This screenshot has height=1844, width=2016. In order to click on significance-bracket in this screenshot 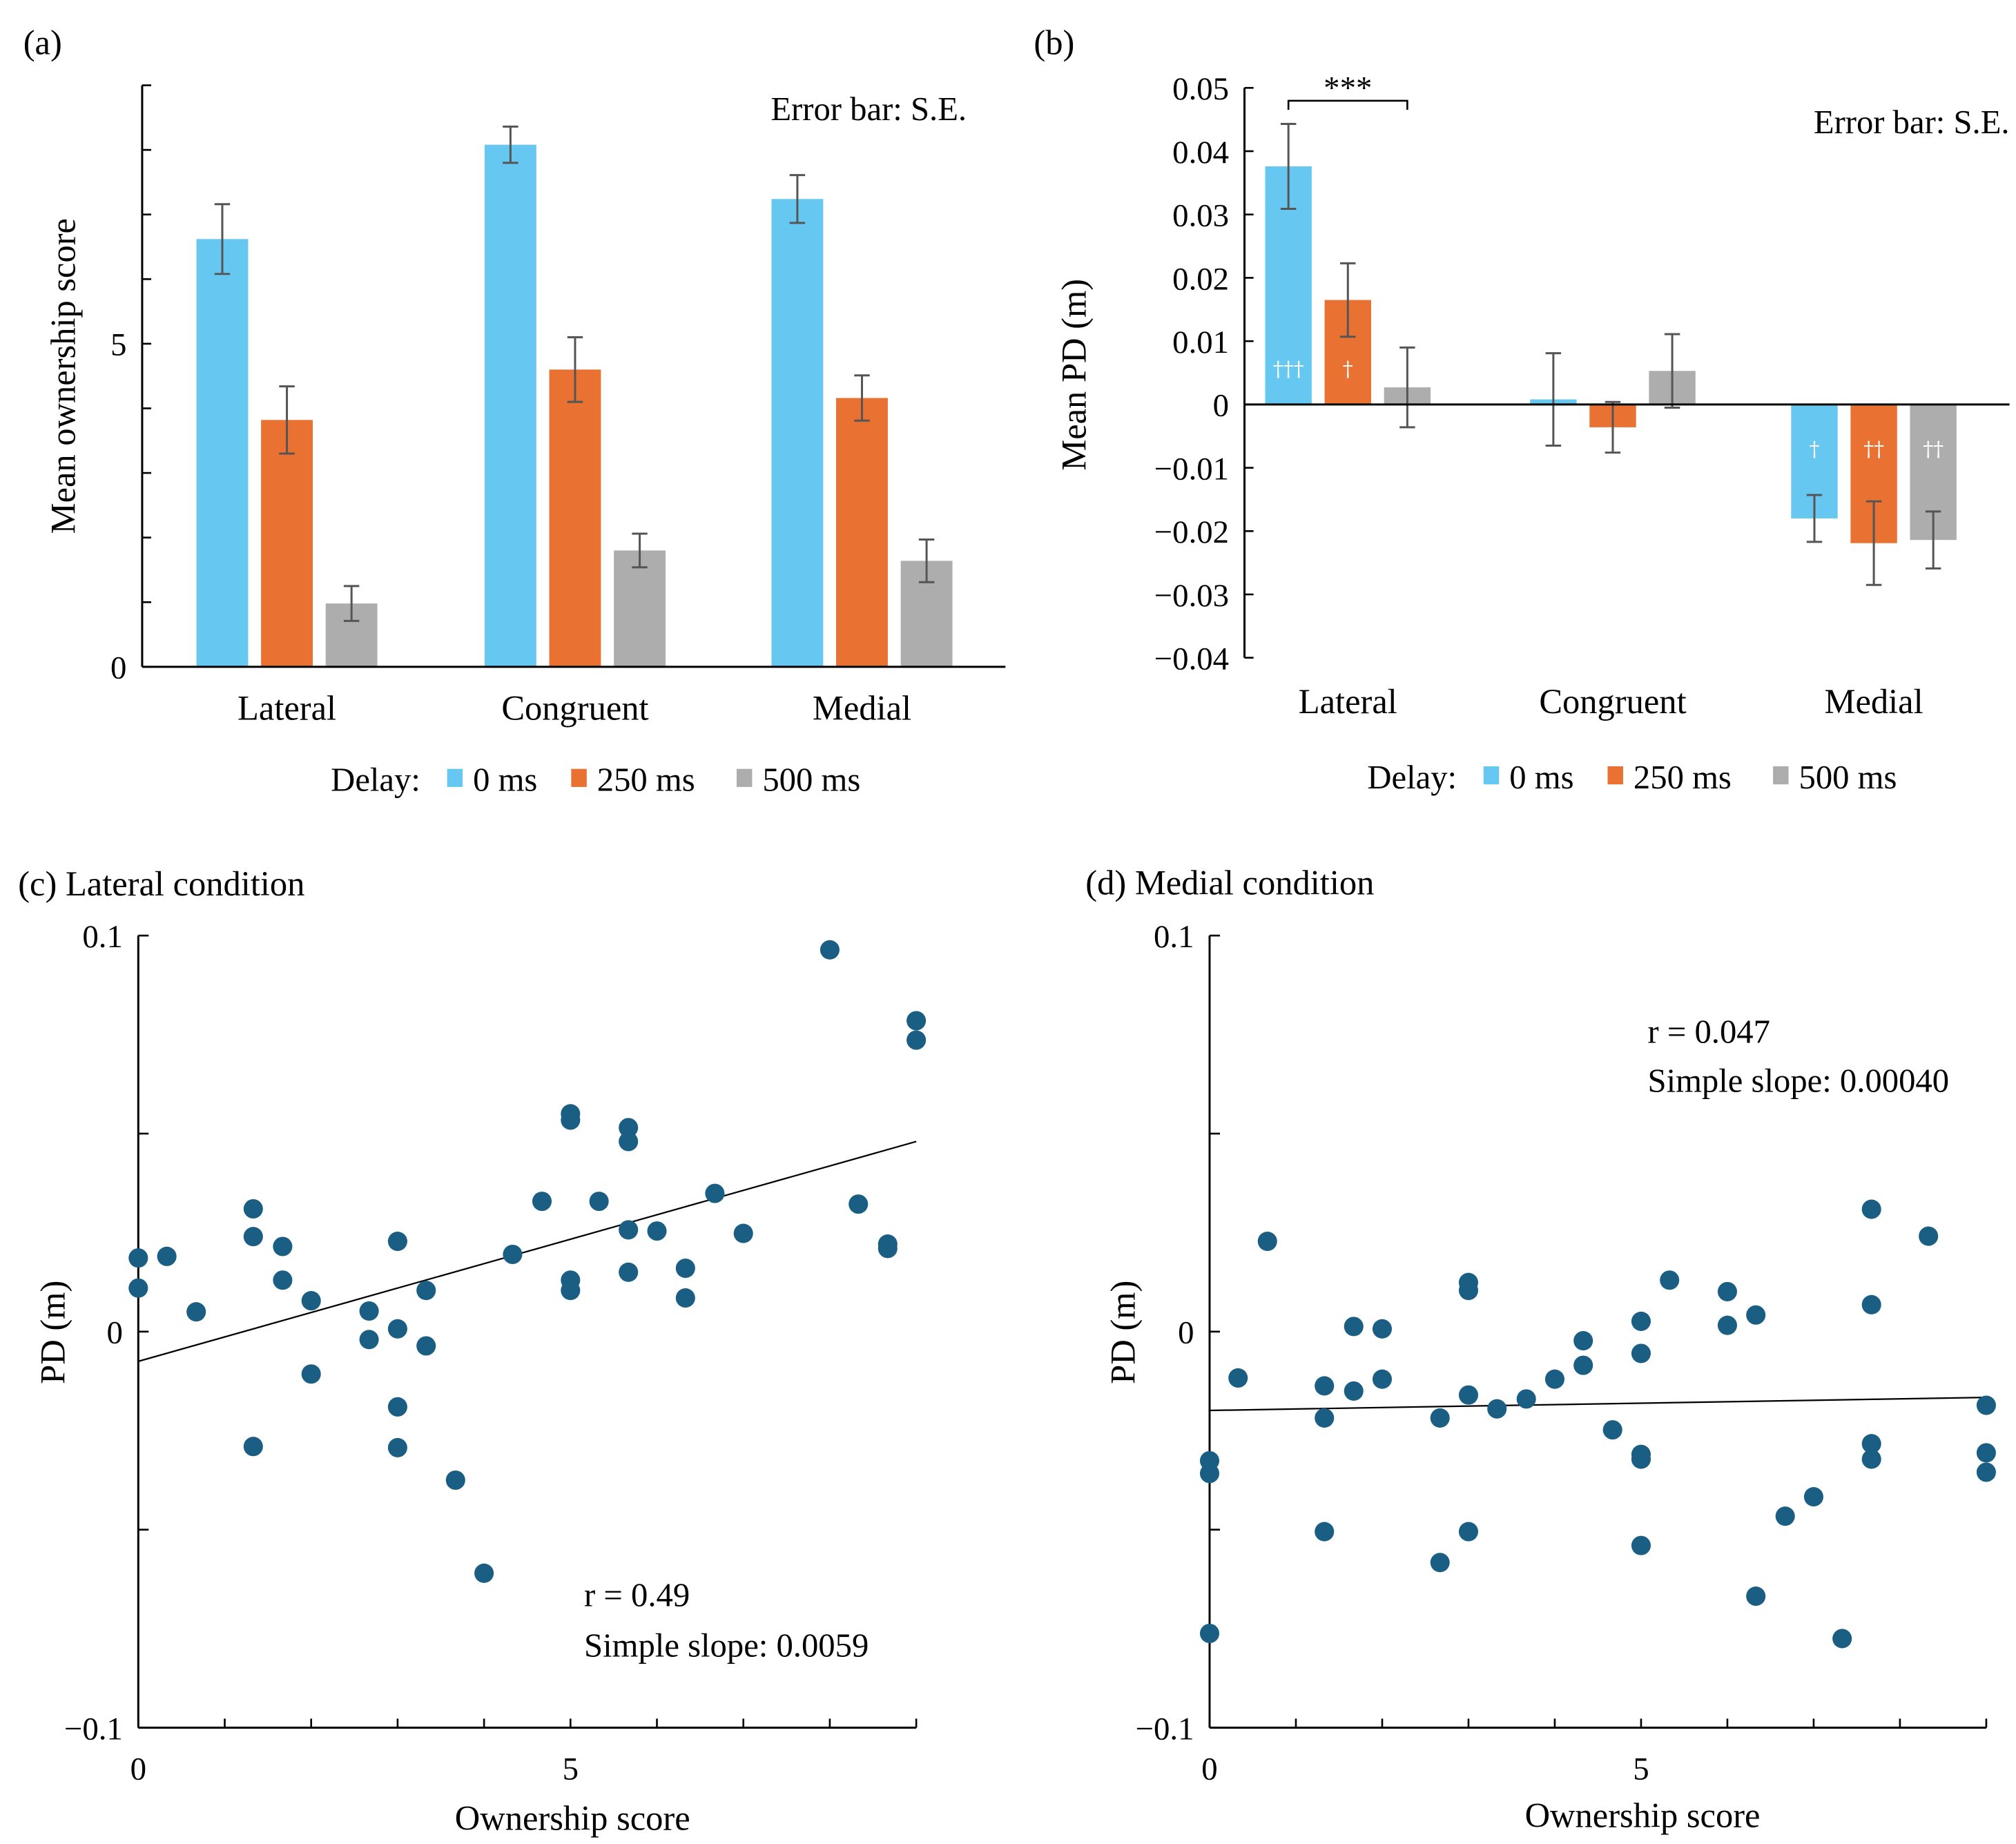, I will do `click(1347, 105)`.